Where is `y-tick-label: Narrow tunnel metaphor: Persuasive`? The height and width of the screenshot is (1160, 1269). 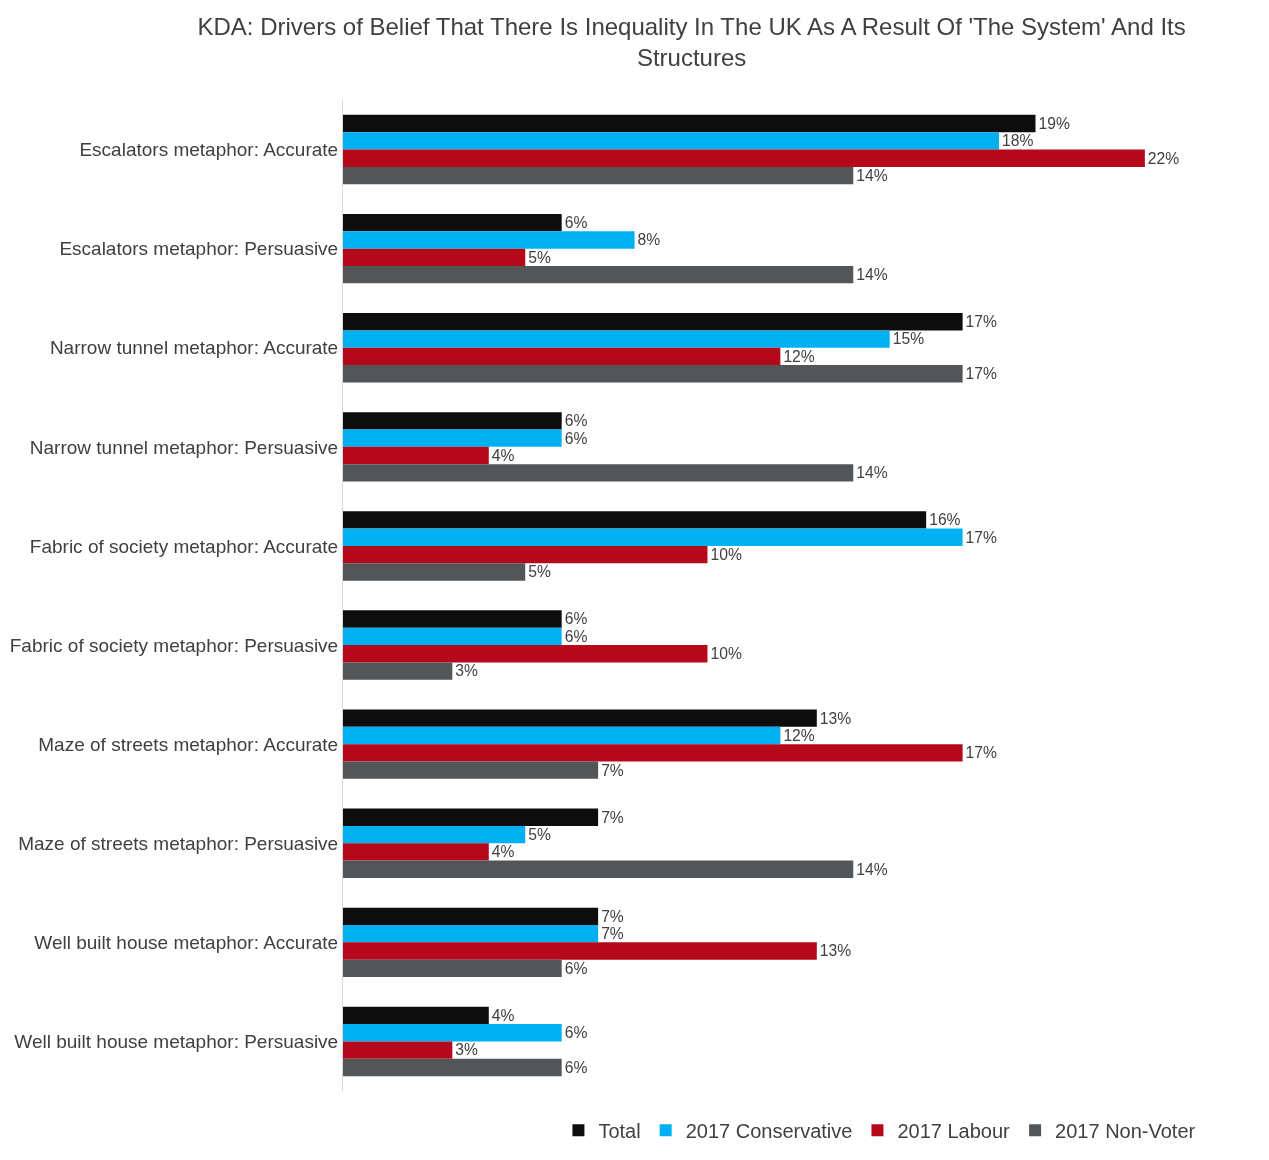
y-tick-label: Narrow tunnel metaphor: Persuasive is located at coordinates (184, 447).